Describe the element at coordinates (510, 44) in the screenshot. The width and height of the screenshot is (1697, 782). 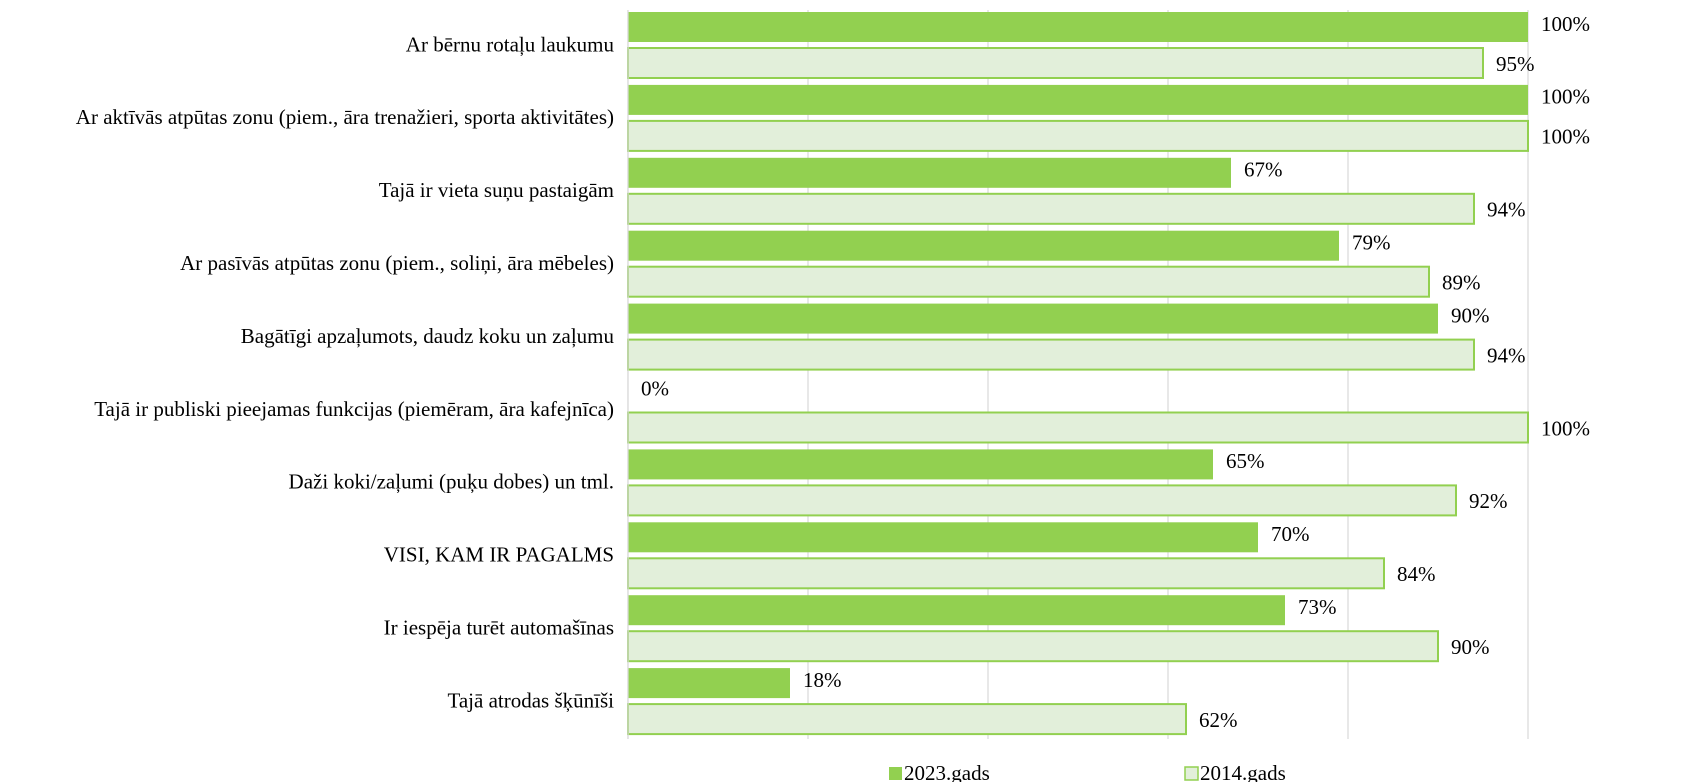
I see `category-label: Ar bērnu rotaļu laukumu` at that location.